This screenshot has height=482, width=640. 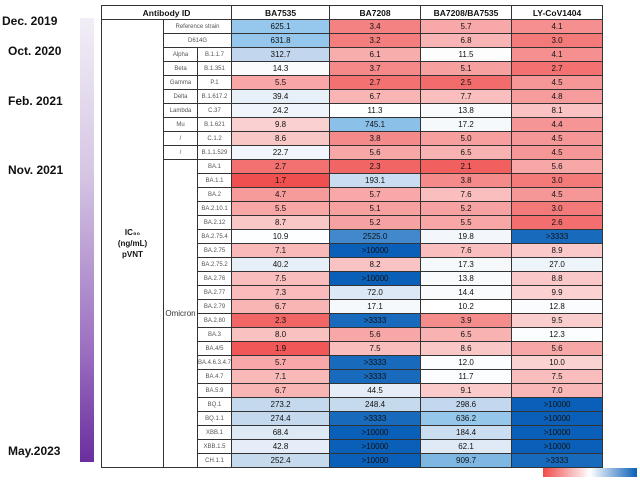 What do you see at coordinates (375, 54) in the screenshot?
I see `ic50-value-cell: 6.1` at bounding box center [375, 54].